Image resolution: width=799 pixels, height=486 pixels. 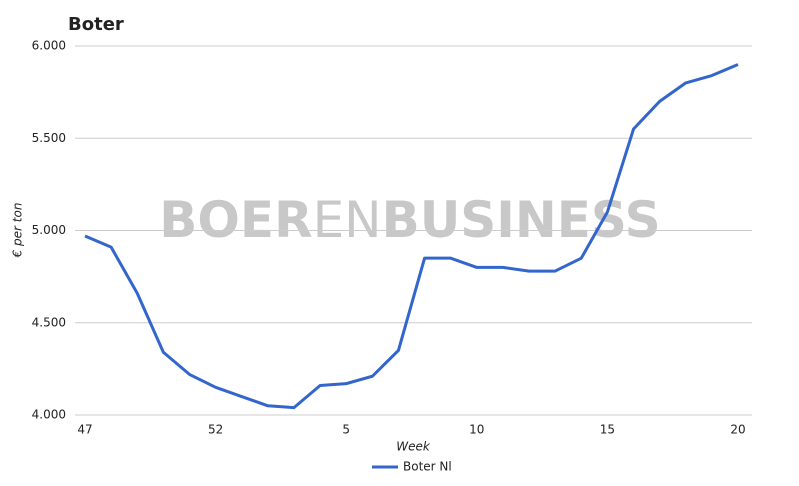 What do you see at coordinates (427, 467) in the screenshot?
I see `legend-label: Boter Nl` at bounding box center [427, 467].